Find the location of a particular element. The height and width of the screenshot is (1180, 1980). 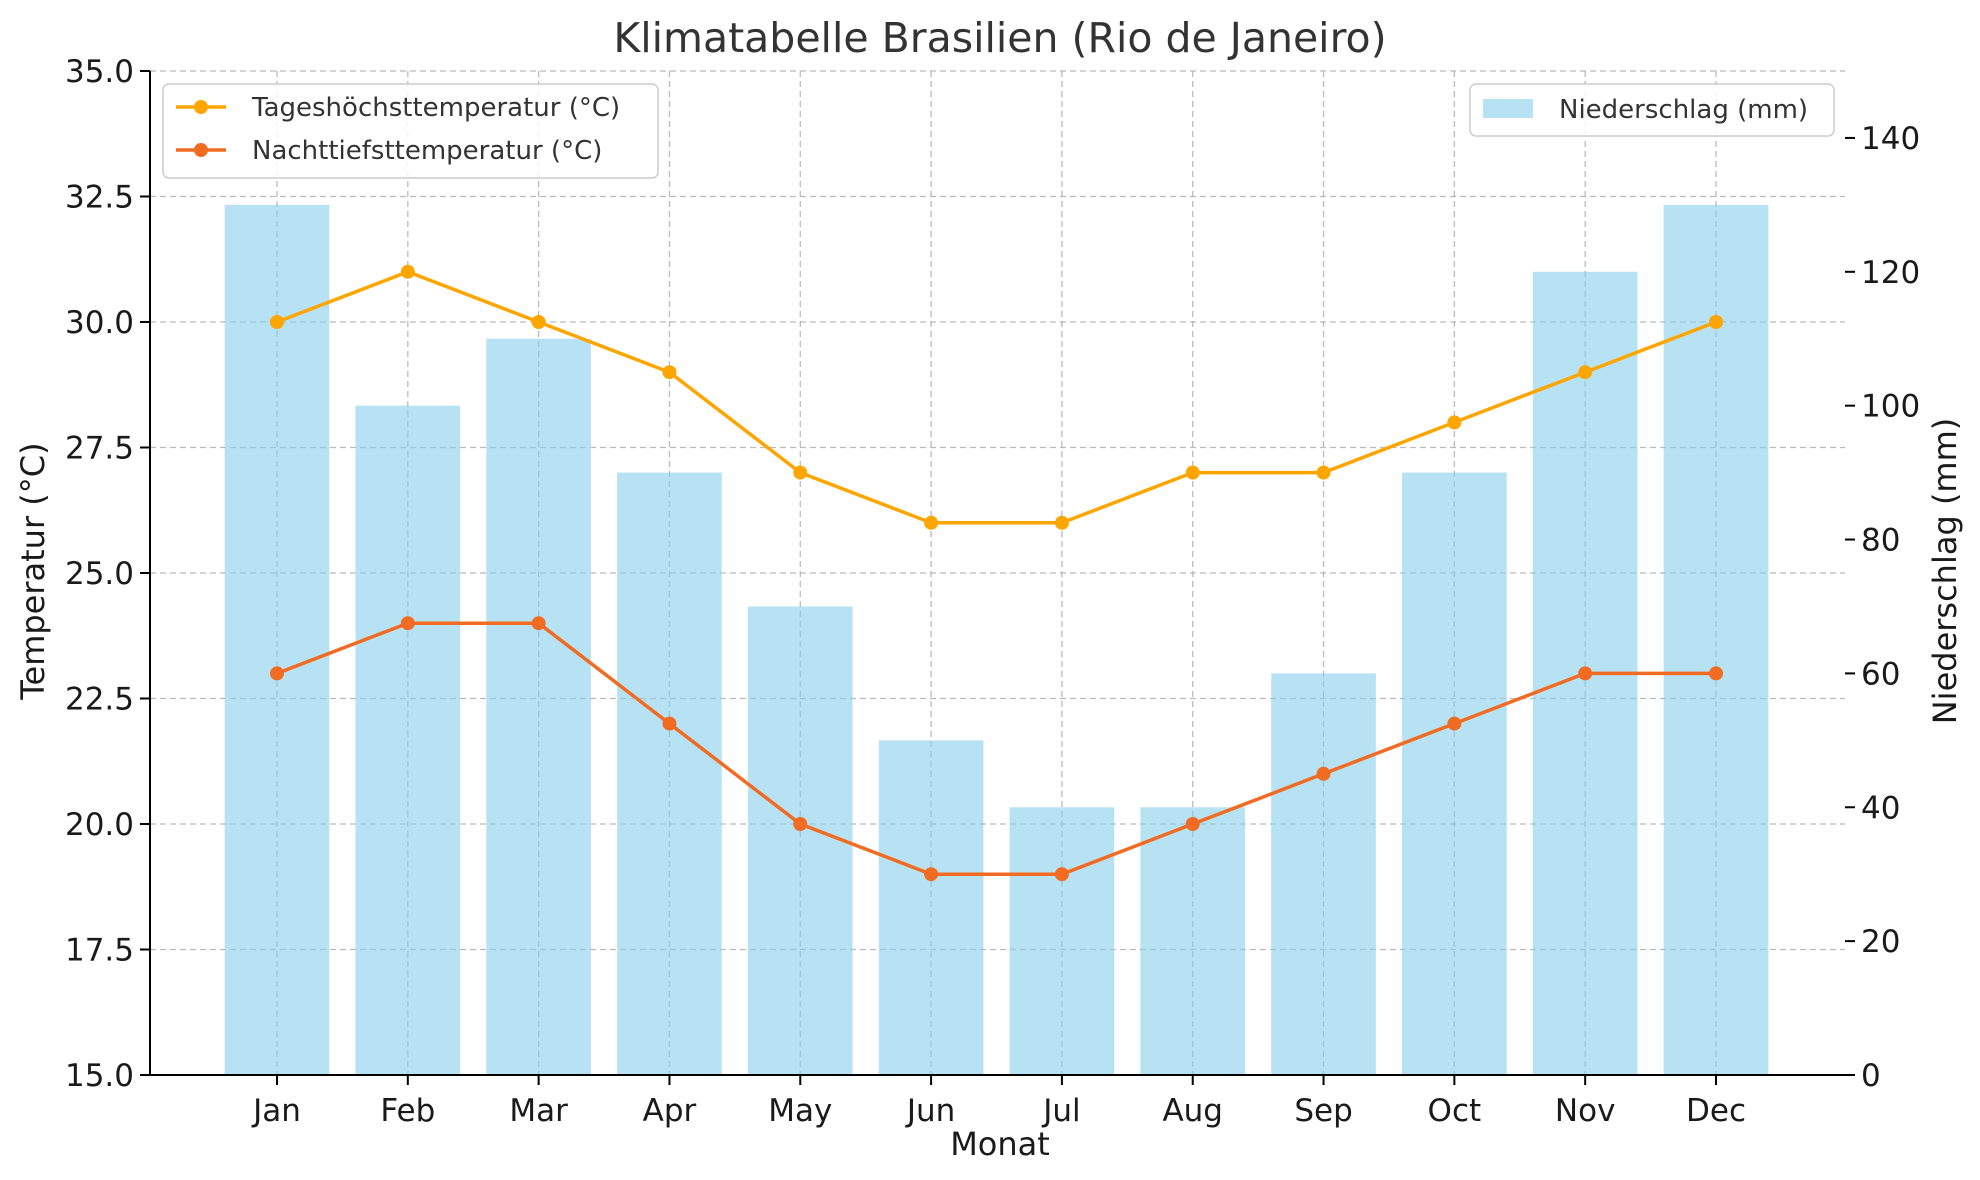

legend-min-temp-label: Nachttiefsttemperatur (°C) is located at coordinates (427, 151).